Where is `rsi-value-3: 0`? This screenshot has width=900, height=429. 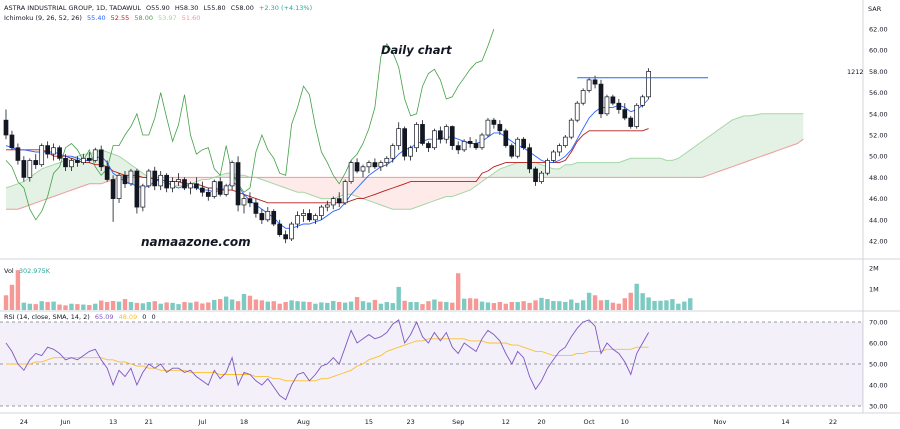
rsi-value-3: 0 is located at coordinates (144, 317).